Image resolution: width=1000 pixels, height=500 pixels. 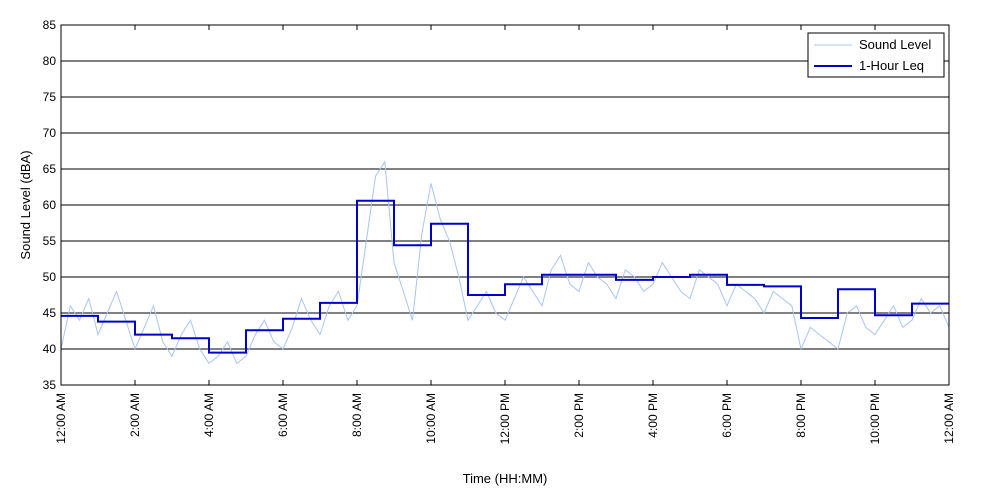 I want to click on y-tick-label: 45, so click(x=50, y=313).